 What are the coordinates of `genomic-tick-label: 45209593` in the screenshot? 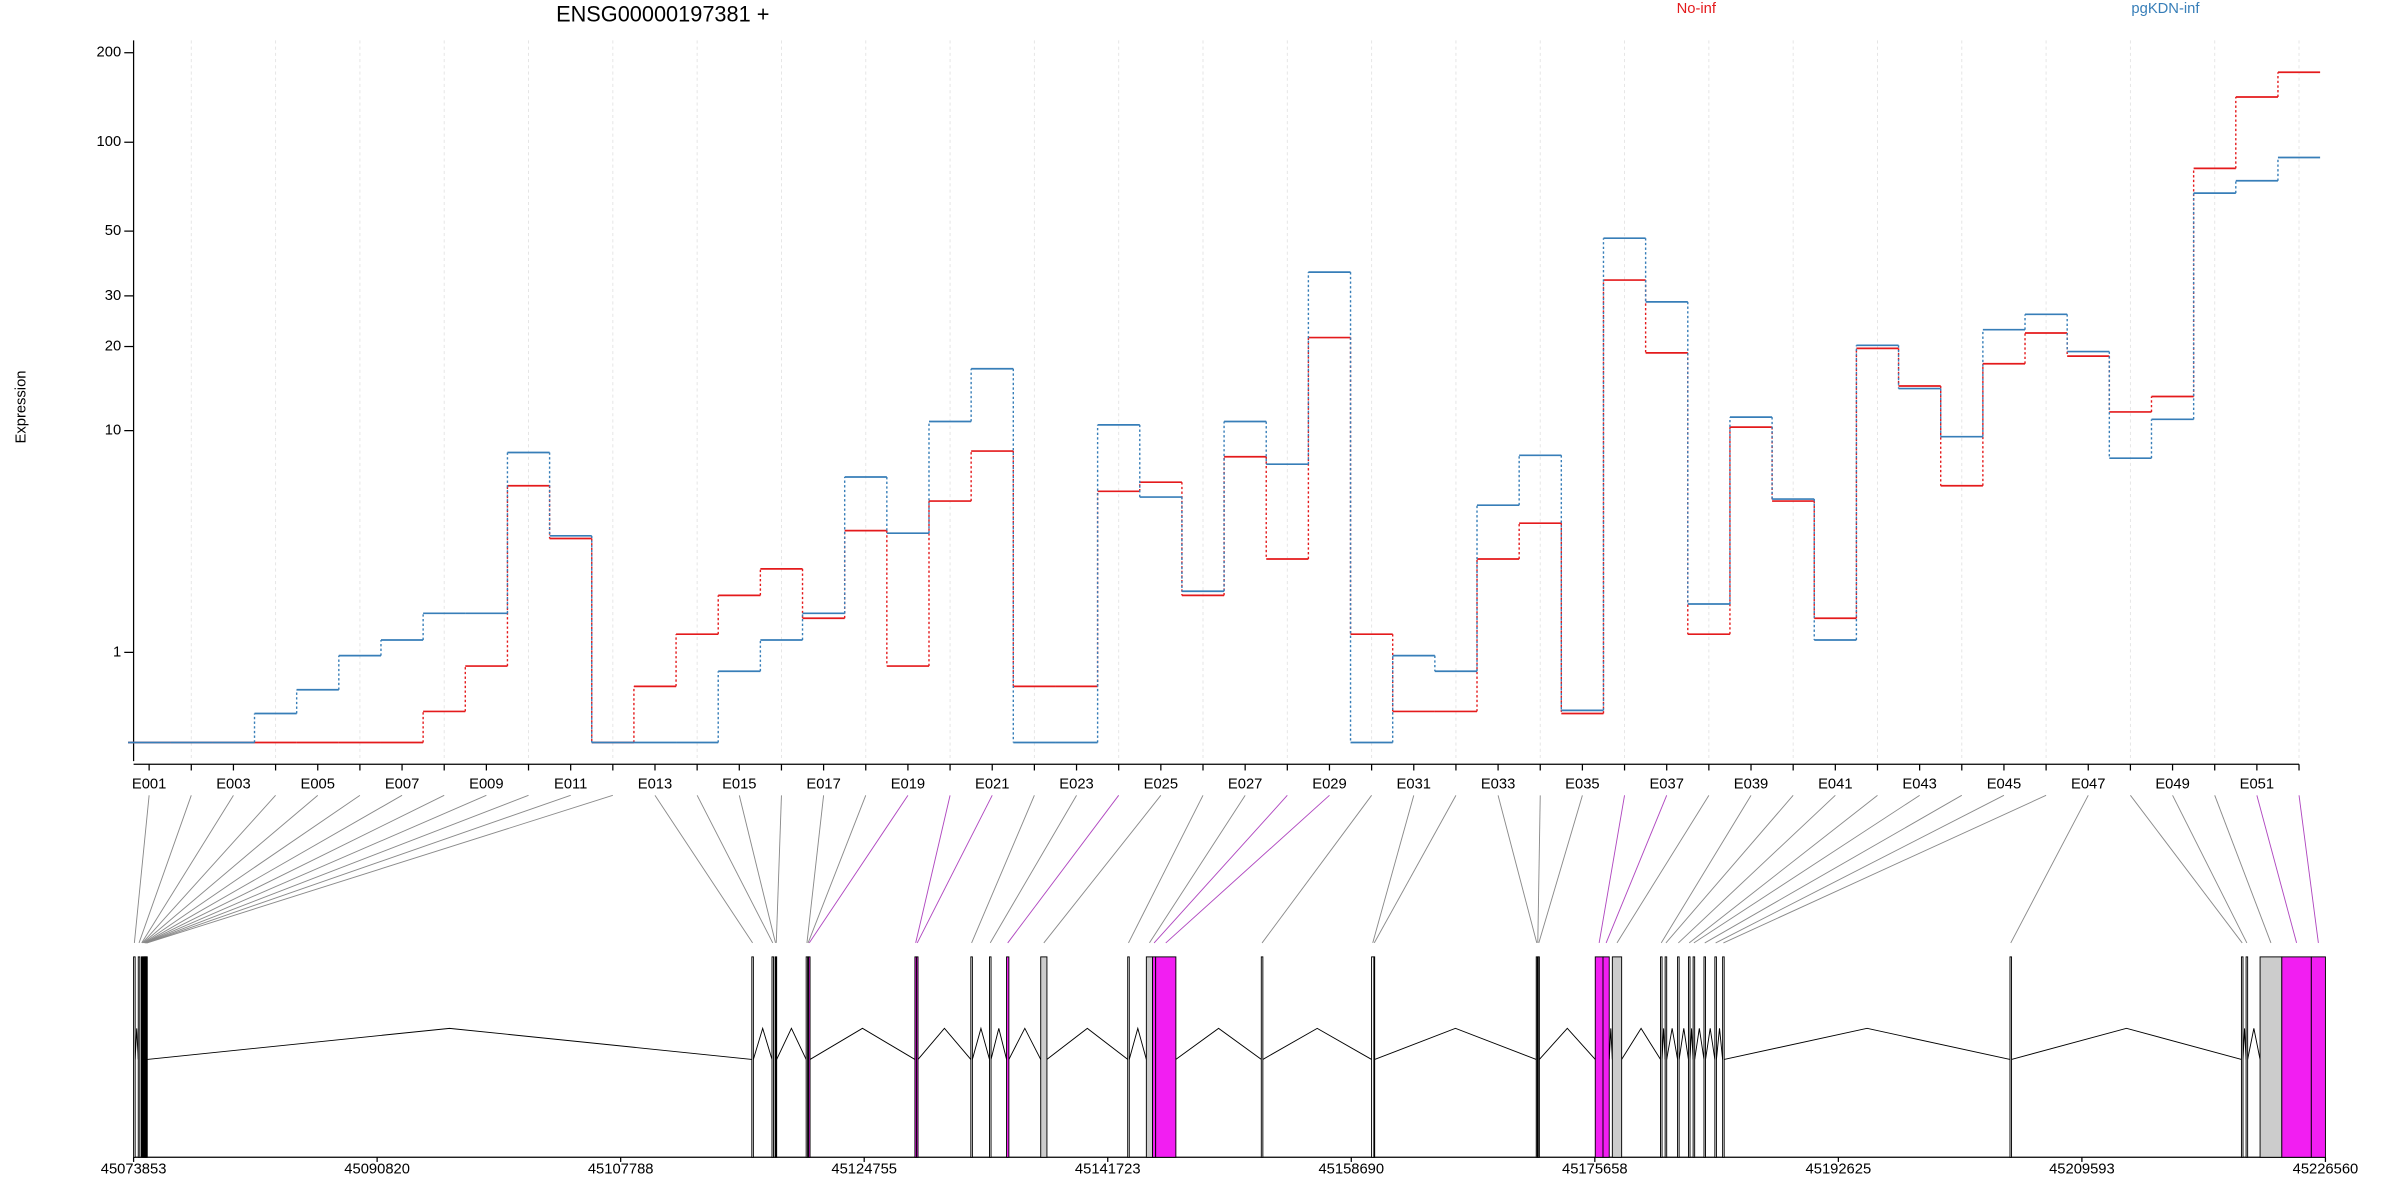 It's located at (2082, 1170).